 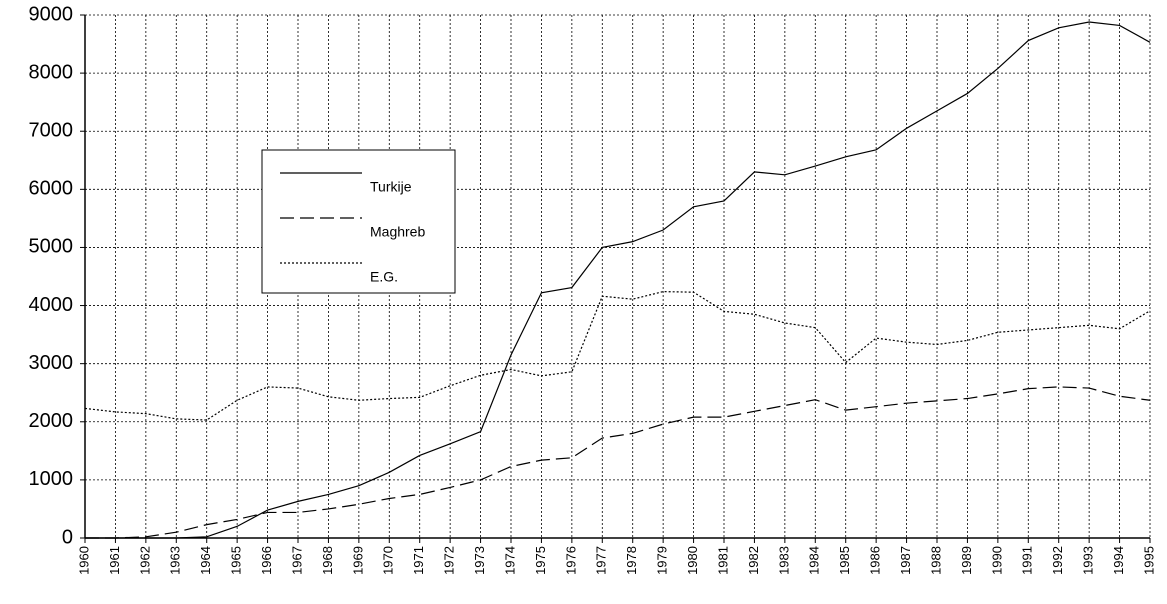 What do you see at coordinates (1057, 560) in the screenshot?
I see `x-tick-label: 1992` at bounding box center [1057, 560].